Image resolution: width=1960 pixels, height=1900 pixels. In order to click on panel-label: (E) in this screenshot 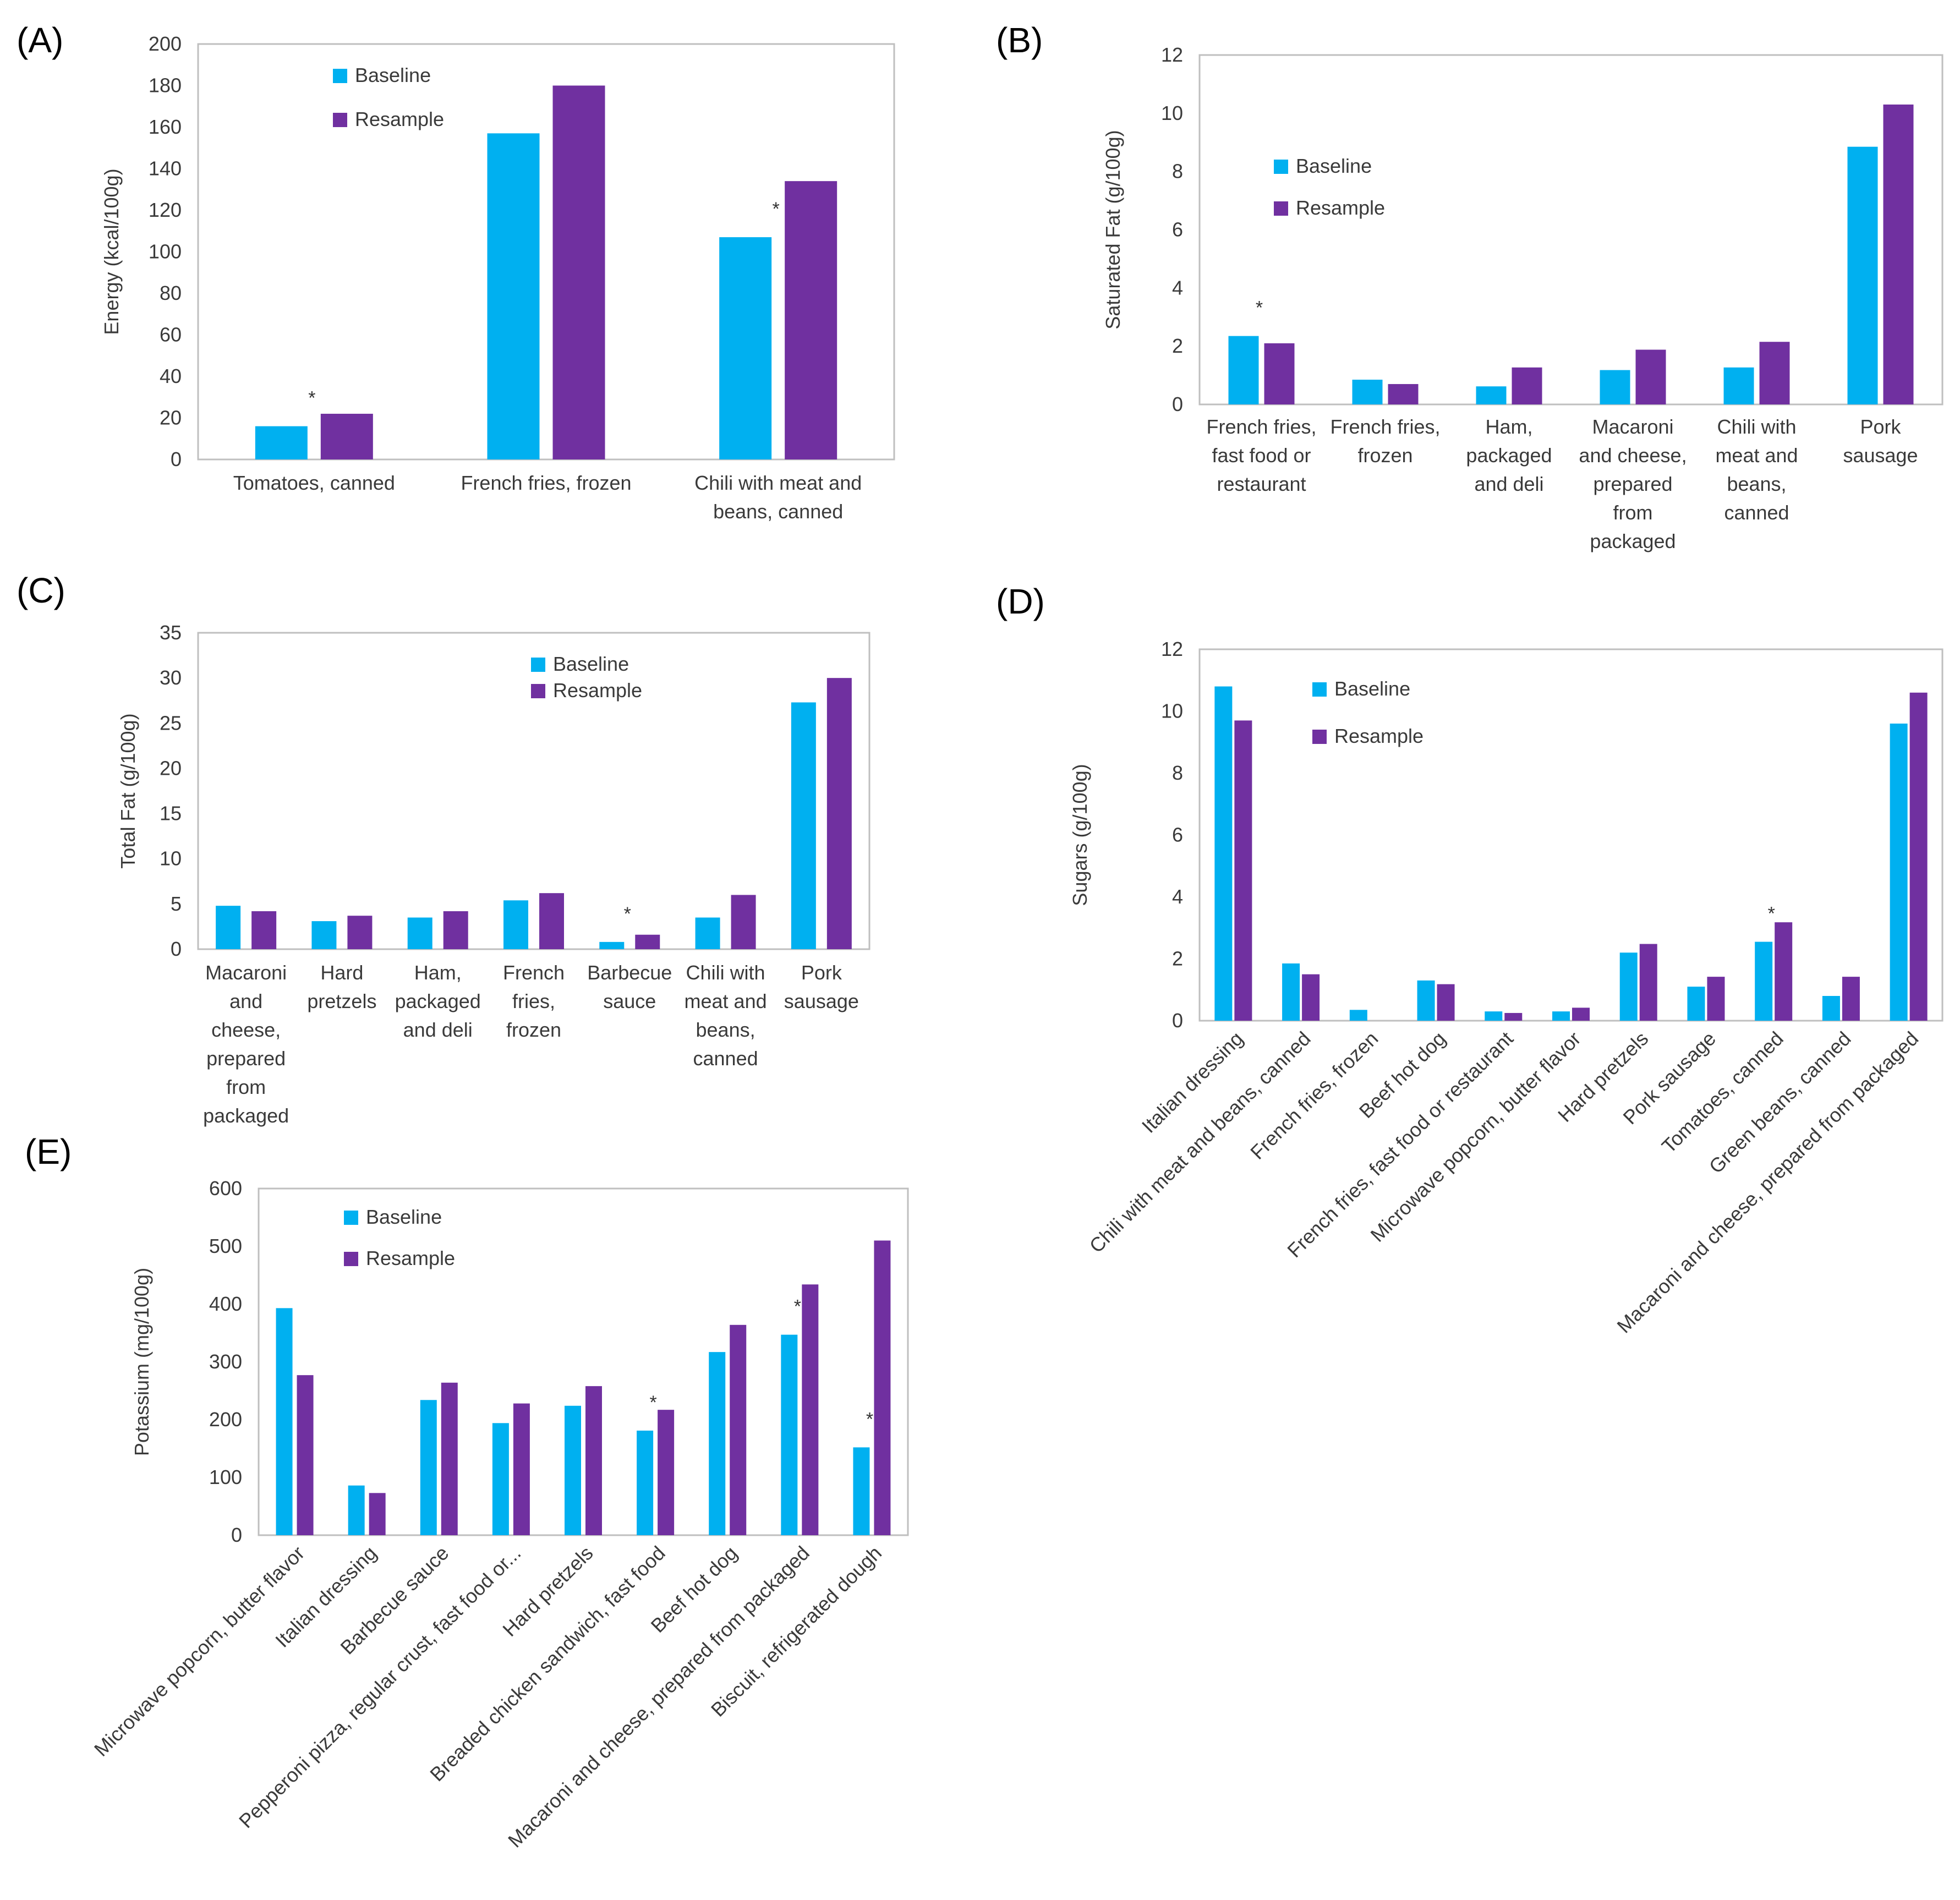, I will do `click(48, 1151)`.